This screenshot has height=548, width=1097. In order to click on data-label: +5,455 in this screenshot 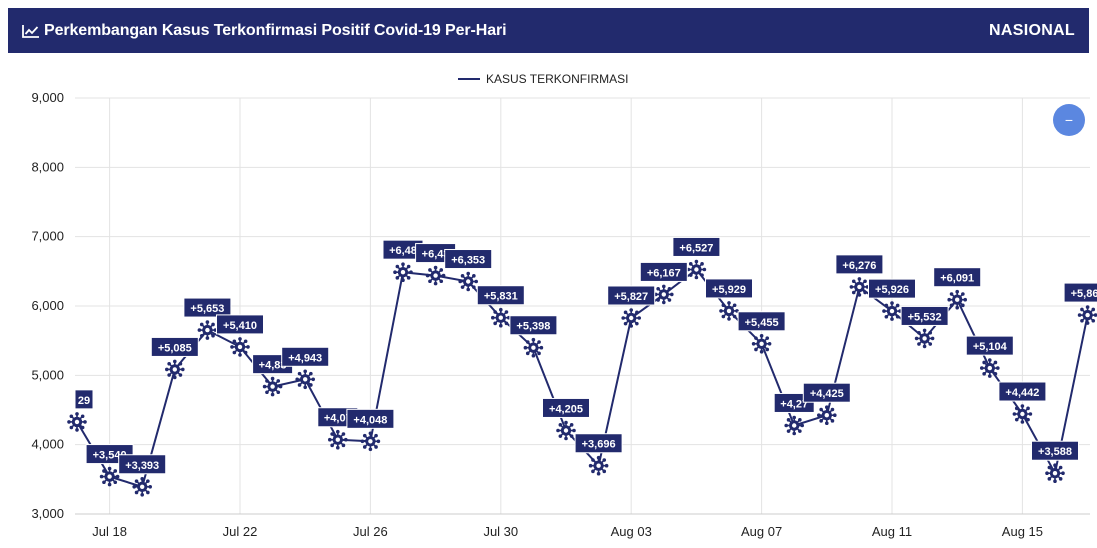, I will do `click(761, 321)`.